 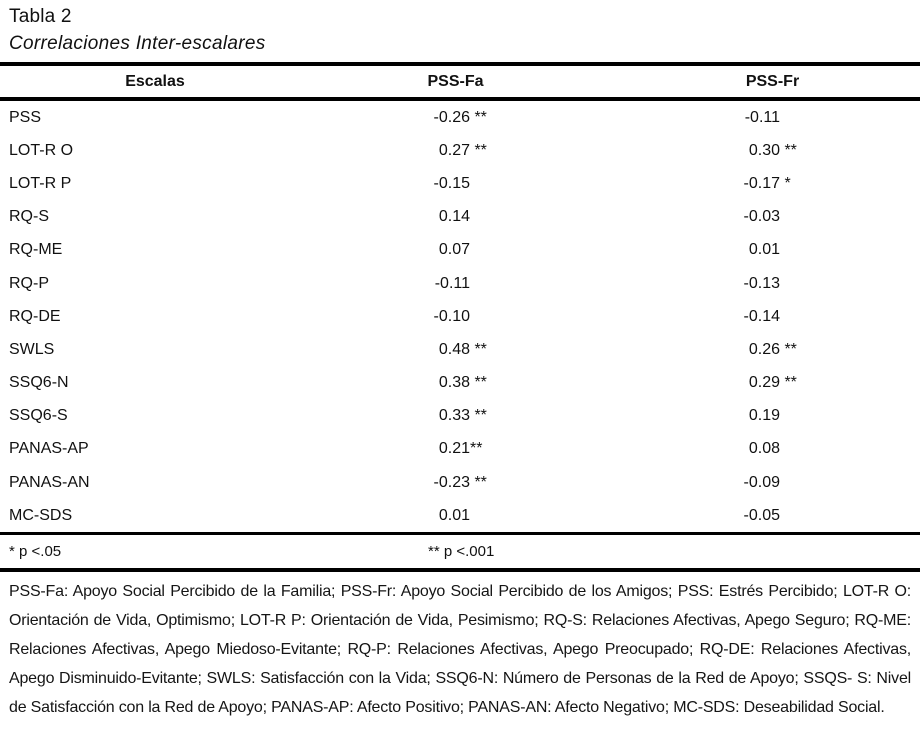 What do you see at coordinates (785, 183) in the screenshot?
I see `significance-mark: *` at bounding box center [785, 183].